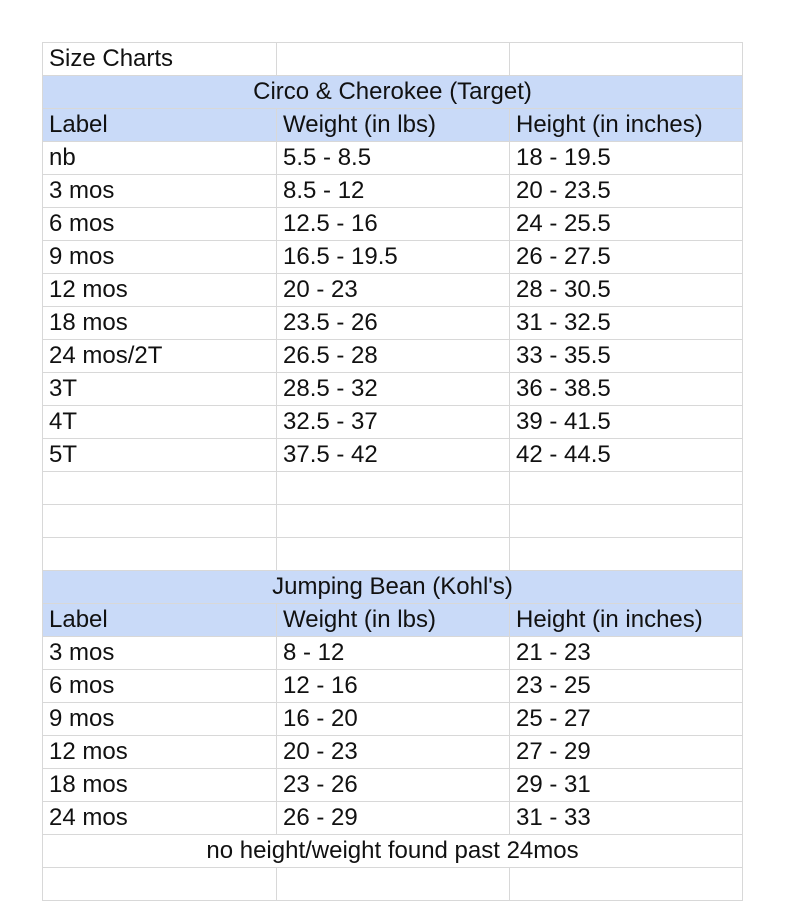 Image resolution: width=800 pixels, height=913 pixels. Describe the element at coordinates (626, 389) in the screenshot. I see `height-cell: 36 - 38.5` at that location.